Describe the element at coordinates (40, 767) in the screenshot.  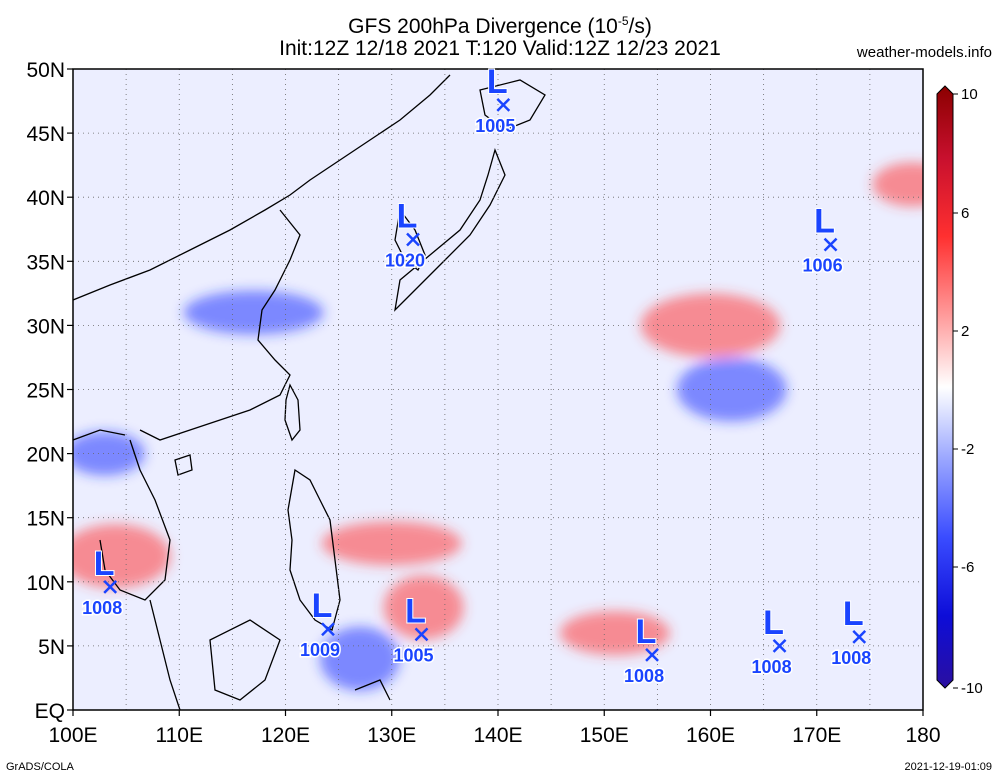
I see `software-credit: GrADS/COLA` at that location.